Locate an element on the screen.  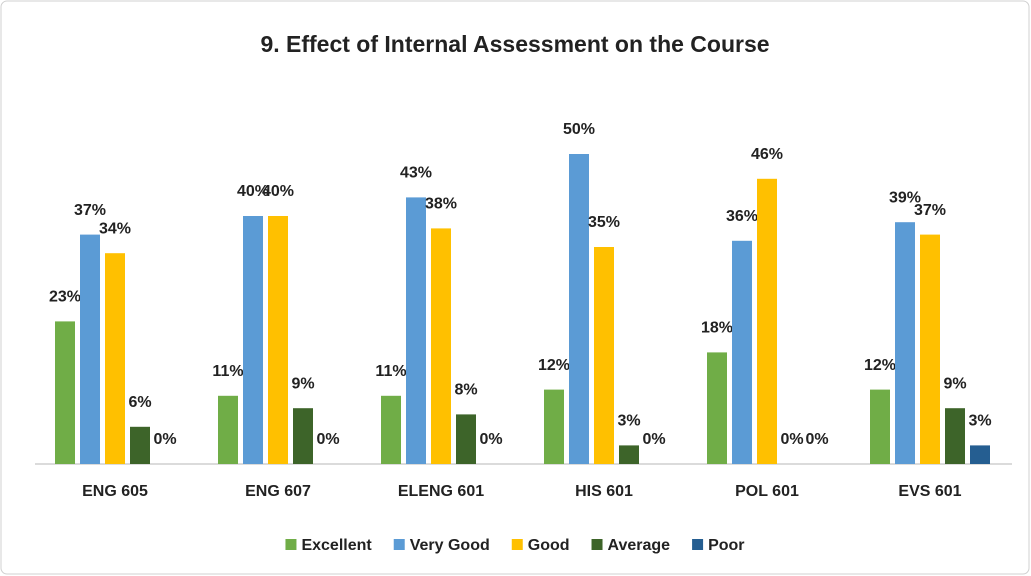
legend-label: Good is located at coordinates (549, 545).